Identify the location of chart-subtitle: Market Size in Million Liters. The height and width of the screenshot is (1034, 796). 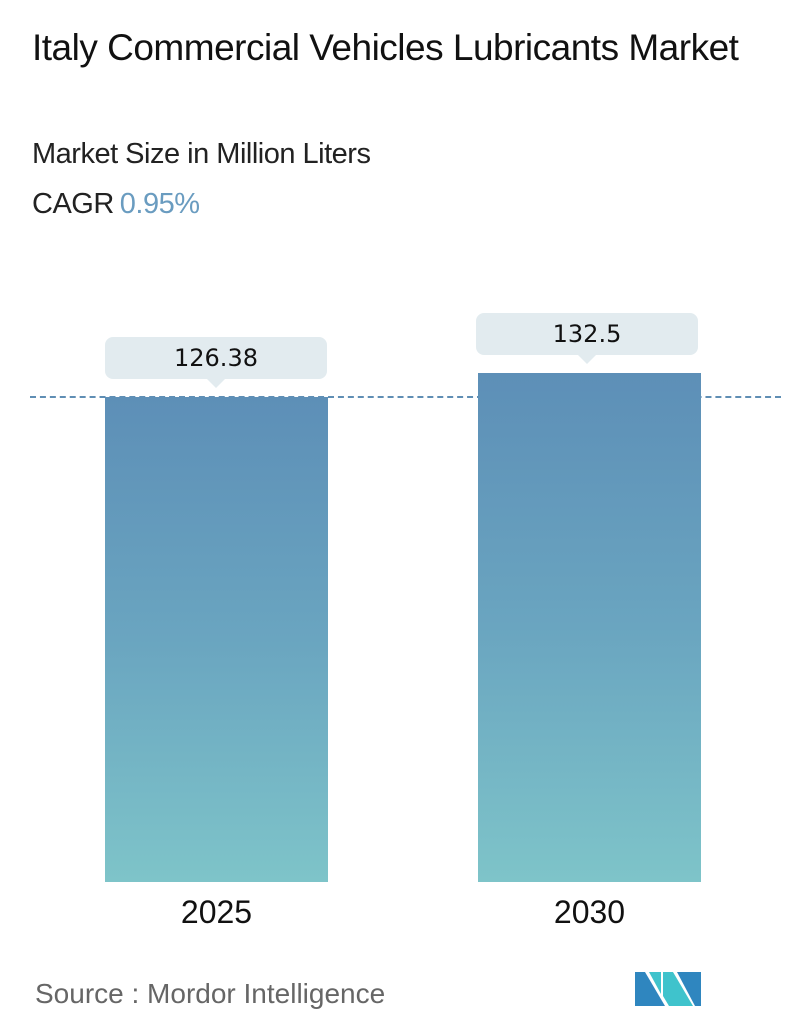
(201, 154).